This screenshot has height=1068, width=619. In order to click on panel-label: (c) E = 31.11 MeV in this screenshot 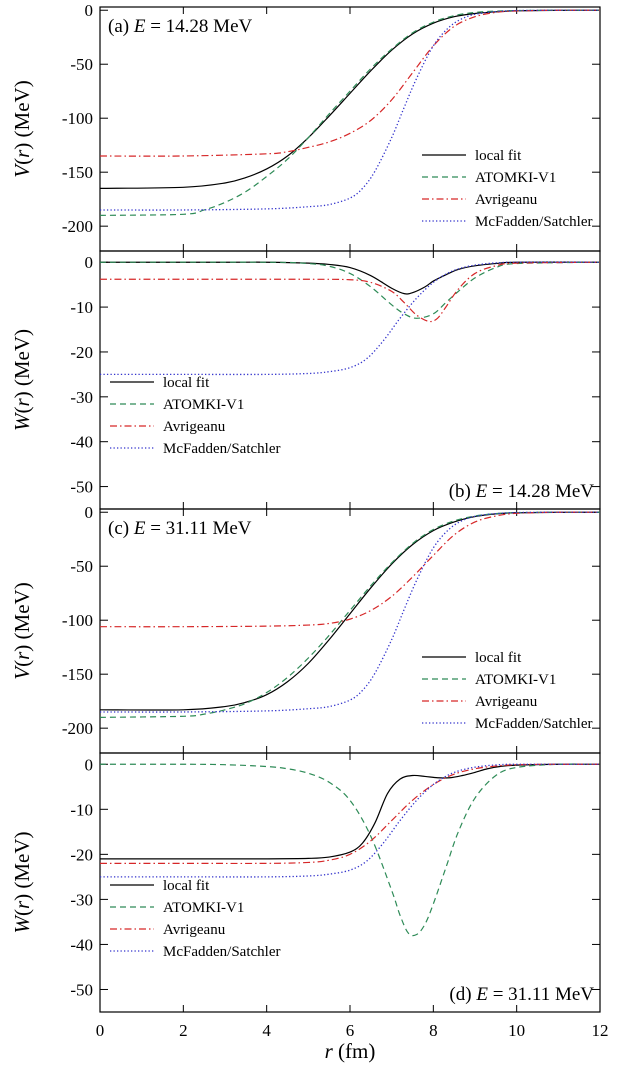, I will do `click(180, 528)`.